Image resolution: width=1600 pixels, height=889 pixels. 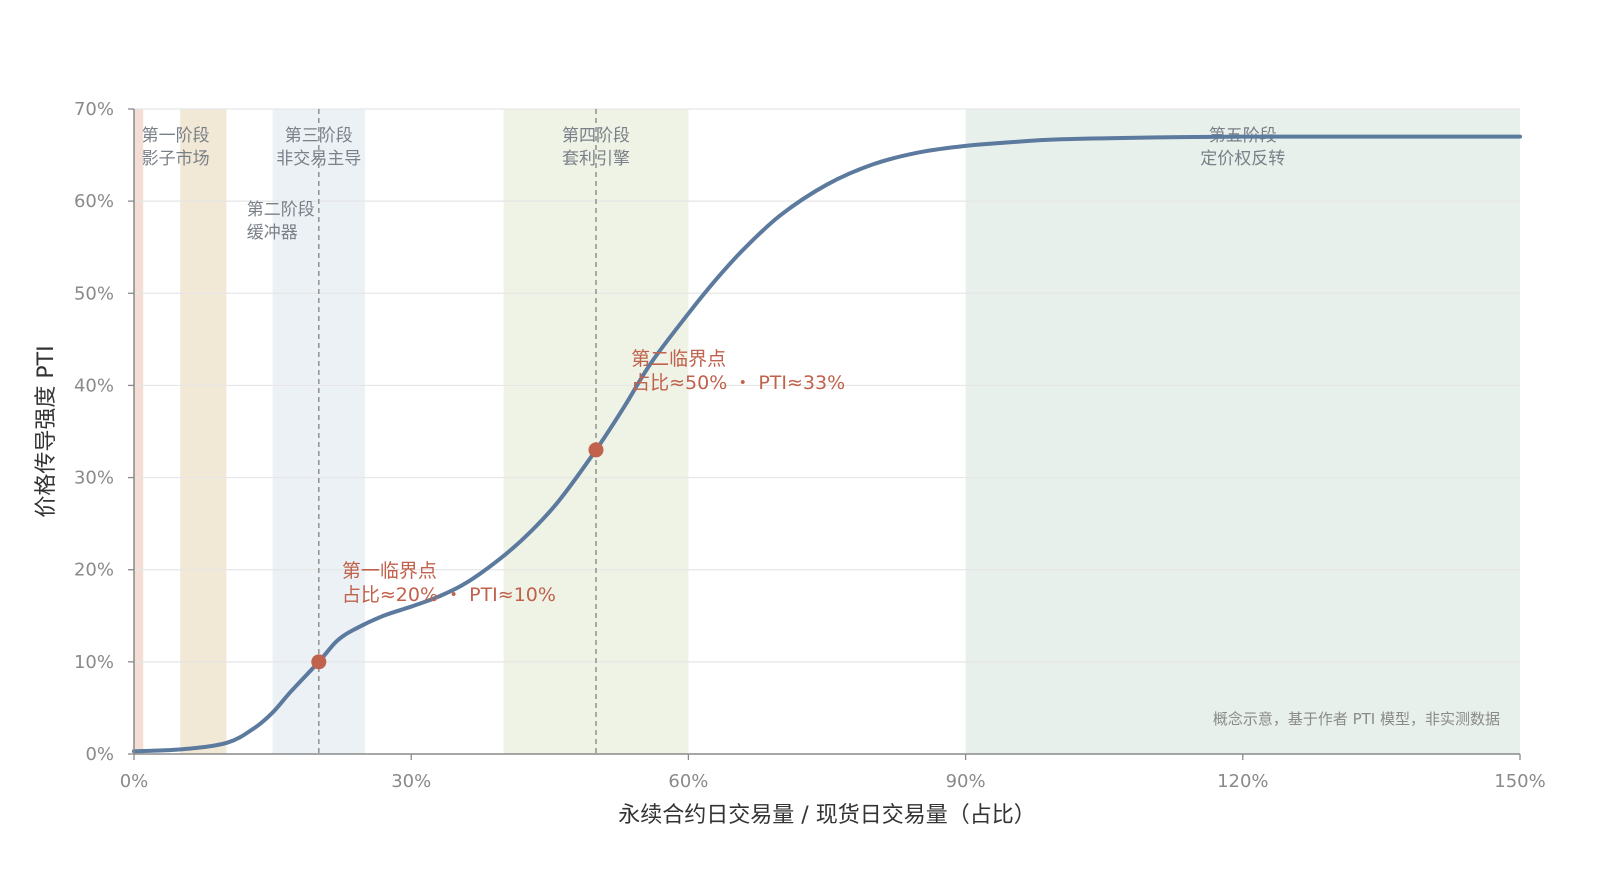 What do you see at coordinates (94, 201) in the screenshot?
I see `y-tick-label: 60%` at bounding box center [94, 201].